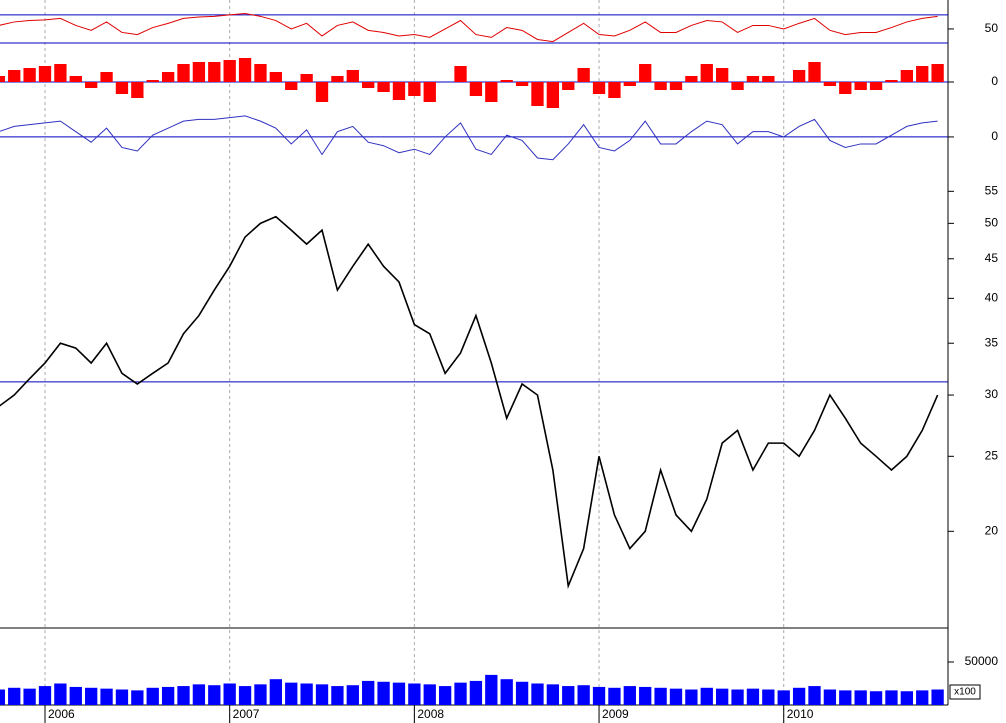 This screenshot has width=1006, height=723. What do you see at coordinates (615, 714) in the screenshot?
I see `x-tick-label: 2009` at bounding box center [615, 714].